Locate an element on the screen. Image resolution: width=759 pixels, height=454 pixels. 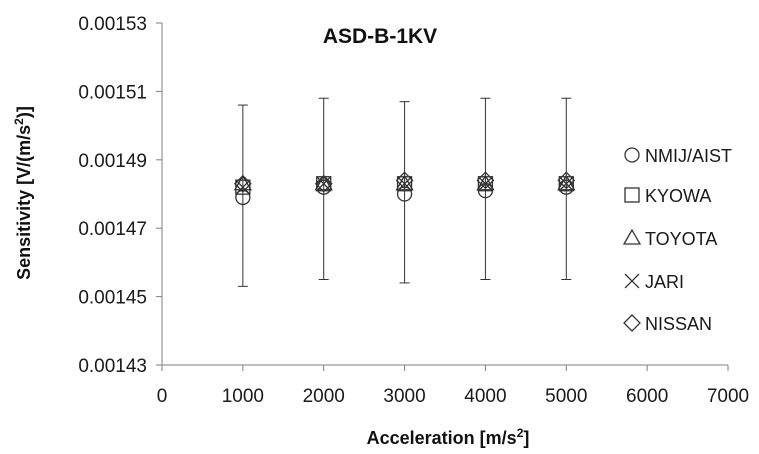
legend-label: NISSAN is located at coordinates (678, 324).